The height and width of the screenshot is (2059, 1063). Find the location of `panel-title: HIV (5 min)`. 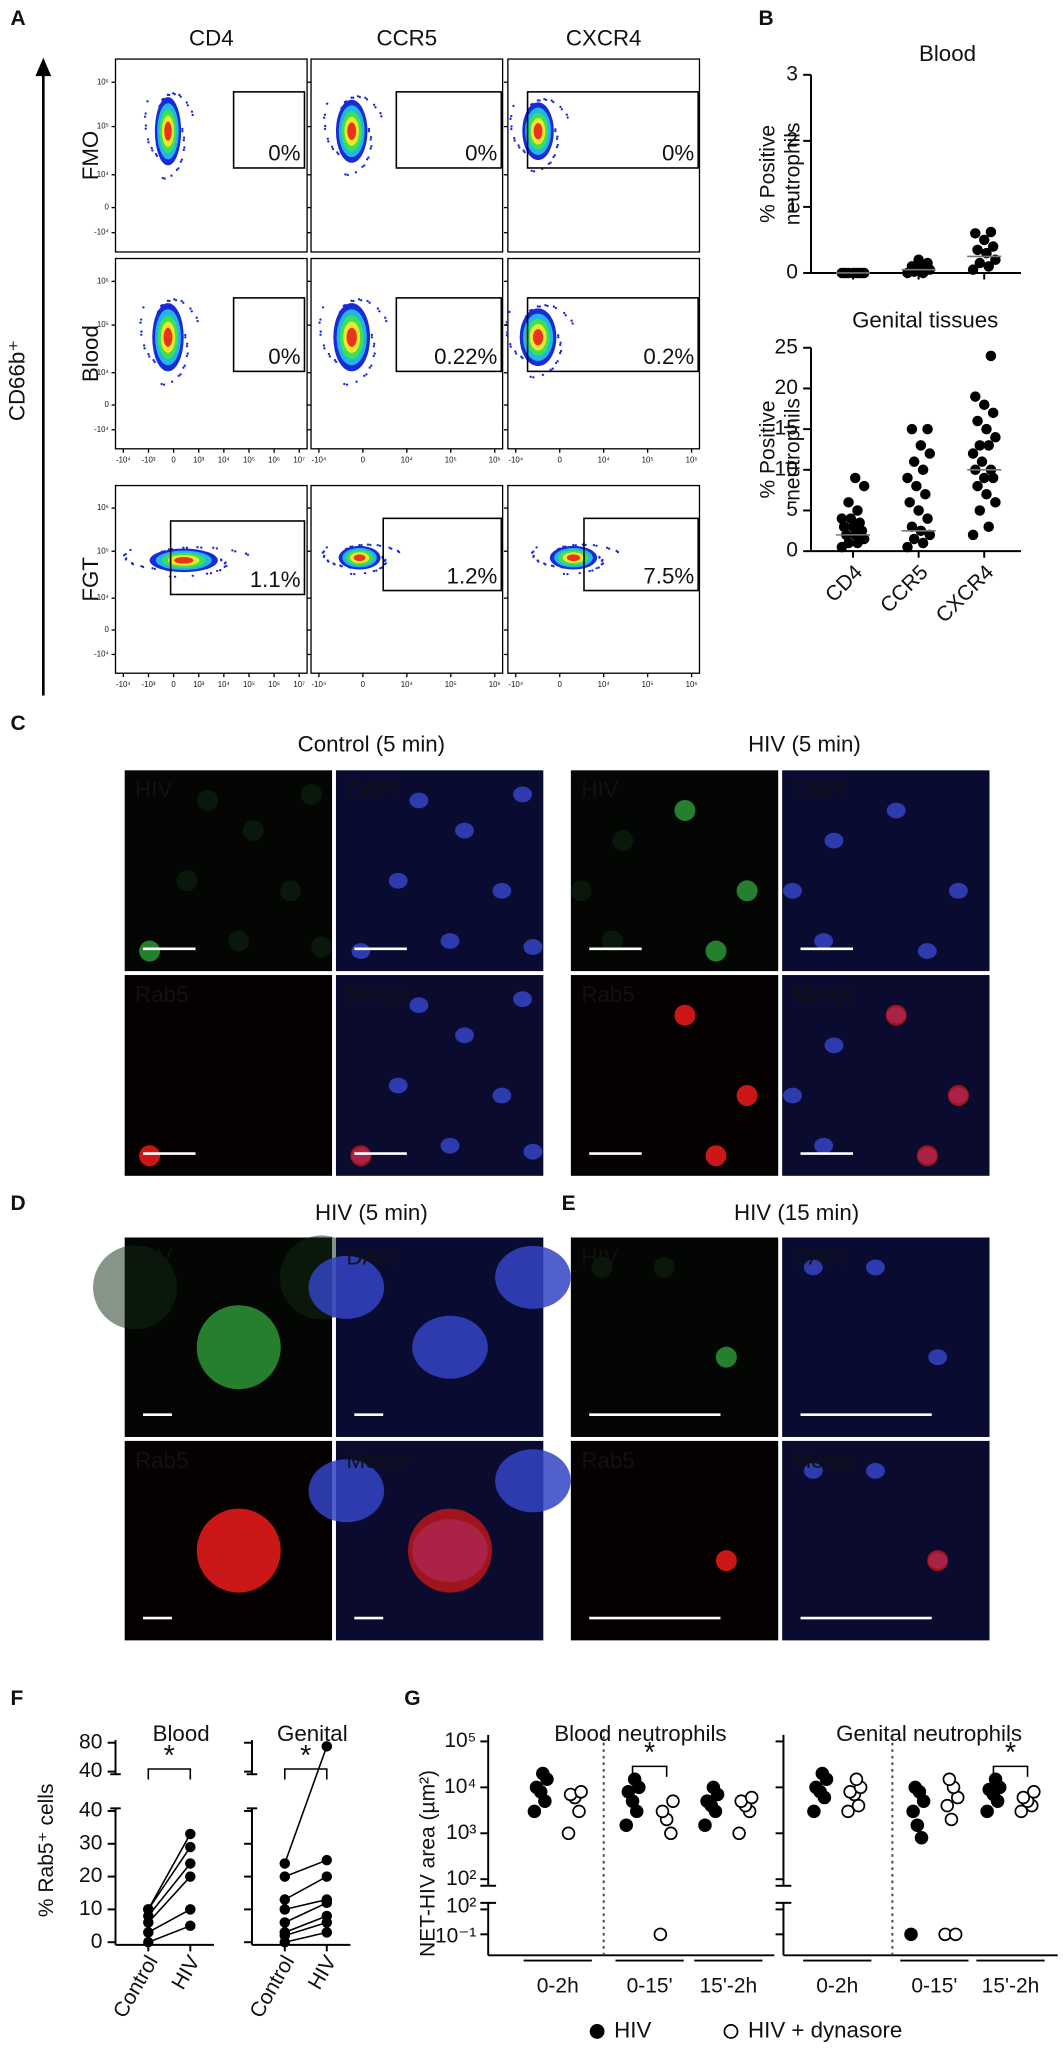

panel-title: HIV (5 min) is located at coordinates (371, 1212).